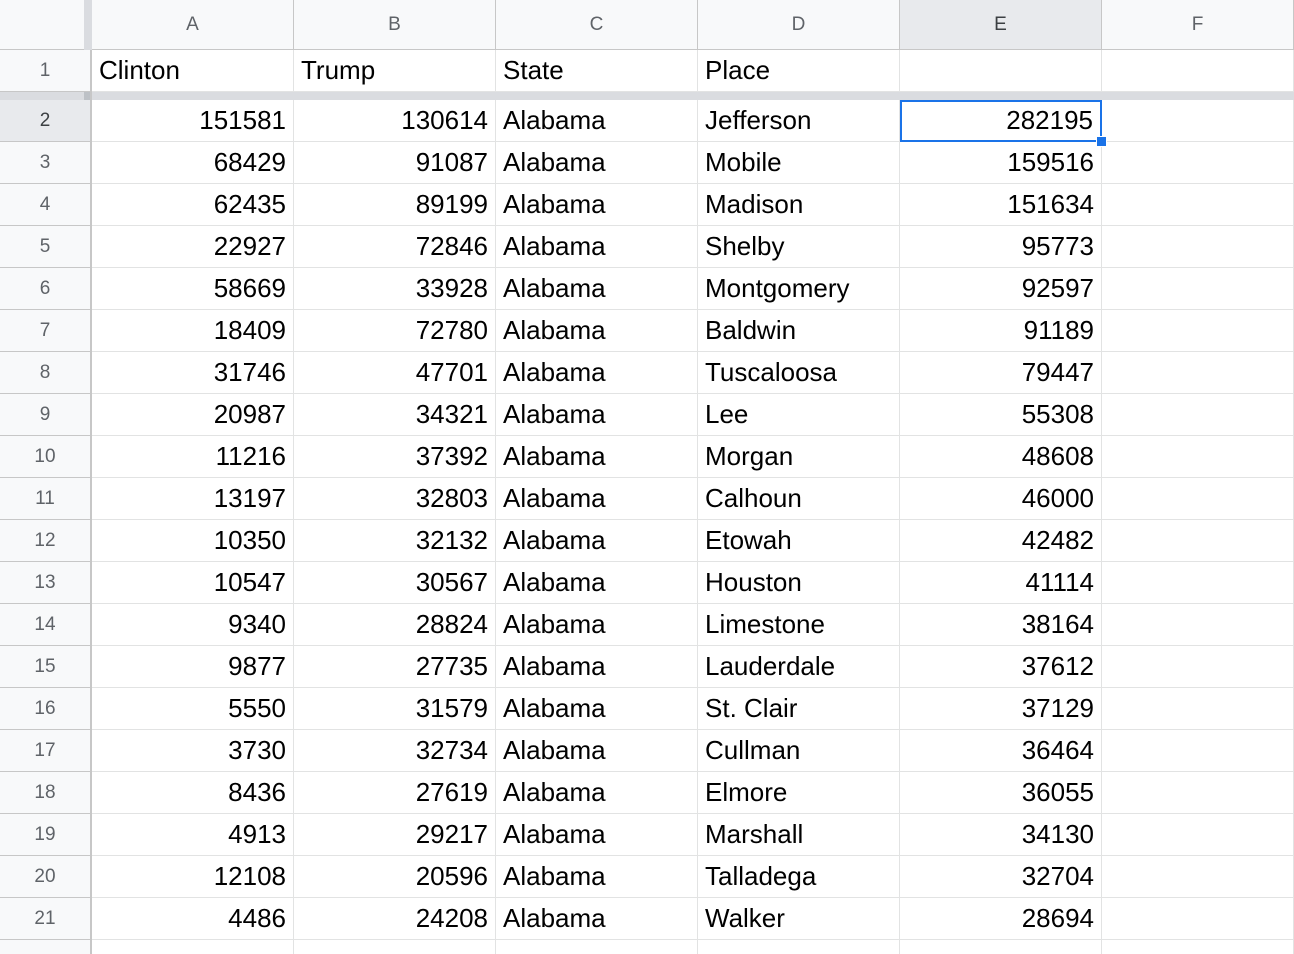  Describe the element at coordinates (1001, 625) in the screenshot. I see `cell-e14: 38164` at that location.